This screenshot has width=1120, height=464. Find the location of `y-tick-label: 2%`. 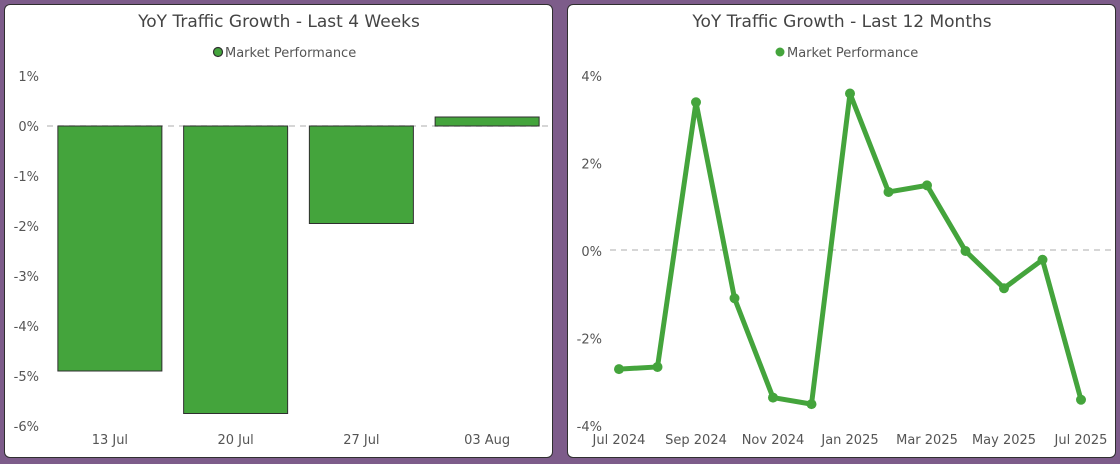

y-tick-label: 2% is located at coordinates (591, 165).